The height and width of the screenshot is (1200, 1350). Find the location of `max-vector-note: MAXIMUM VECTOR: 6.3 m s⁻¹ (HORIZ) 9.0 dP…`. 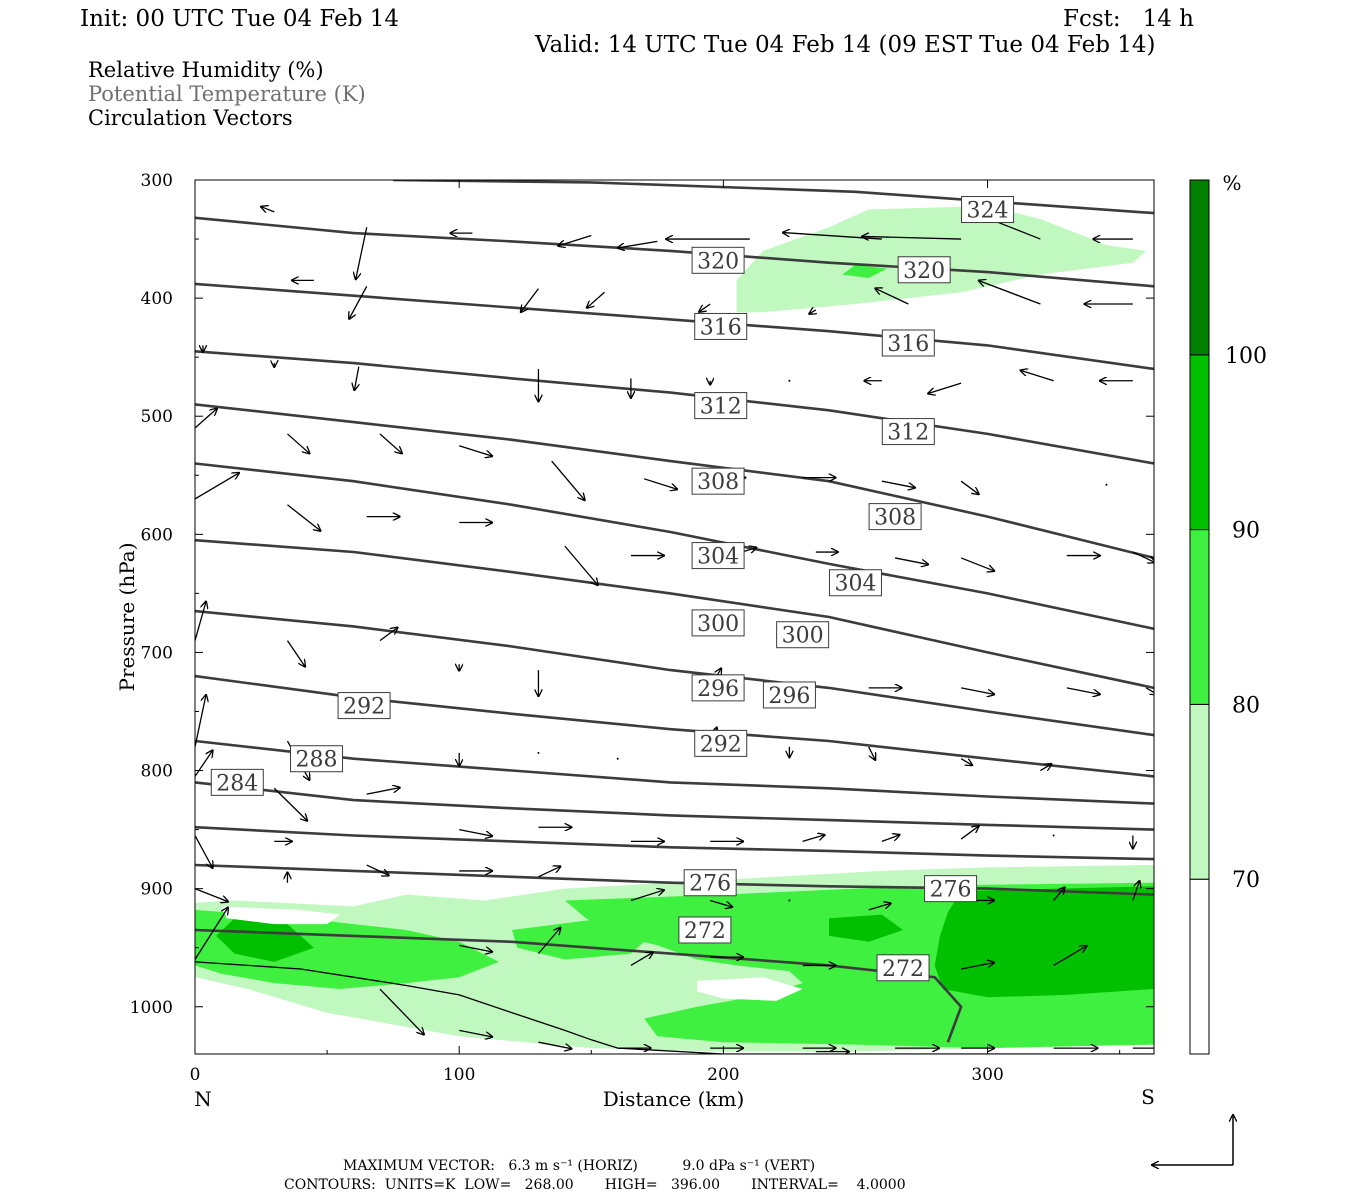

max-vector-note: MAXIMUM VECTOR: 6.3 m s⁻¹ (HORIZ) 9.0 dP… is located at coordinates (579, 1166).